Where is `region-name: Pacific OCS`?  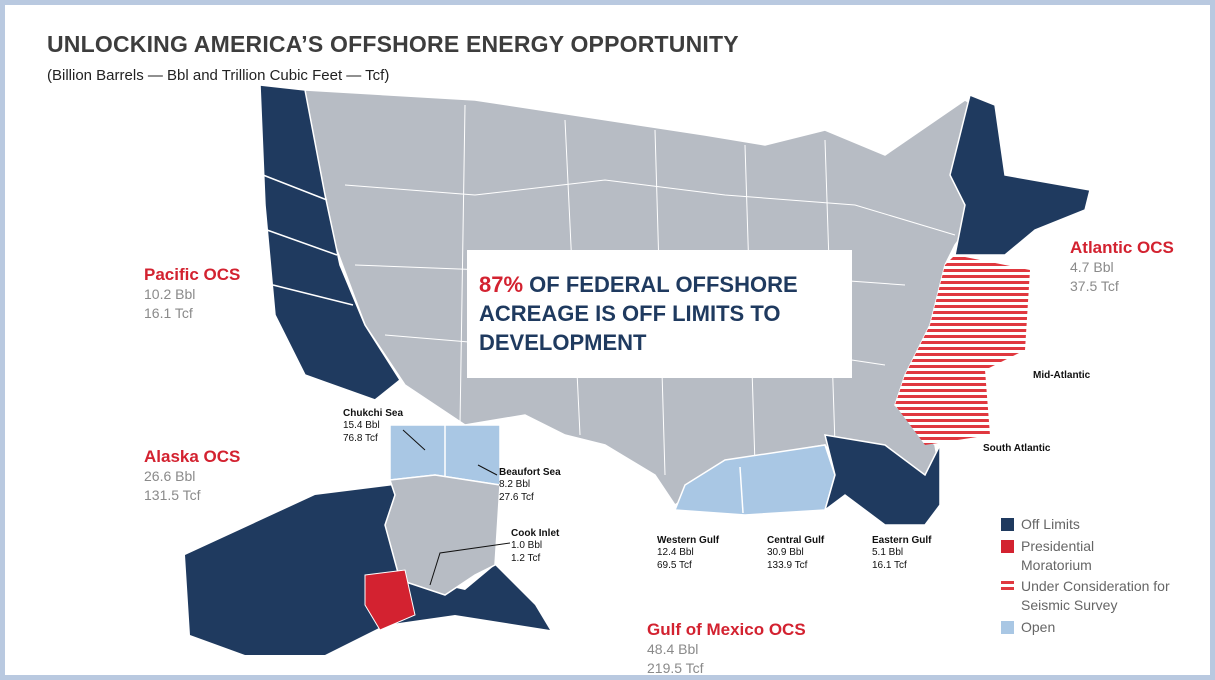
region-name: Pacific OCS is located at coordinates (192, 274).